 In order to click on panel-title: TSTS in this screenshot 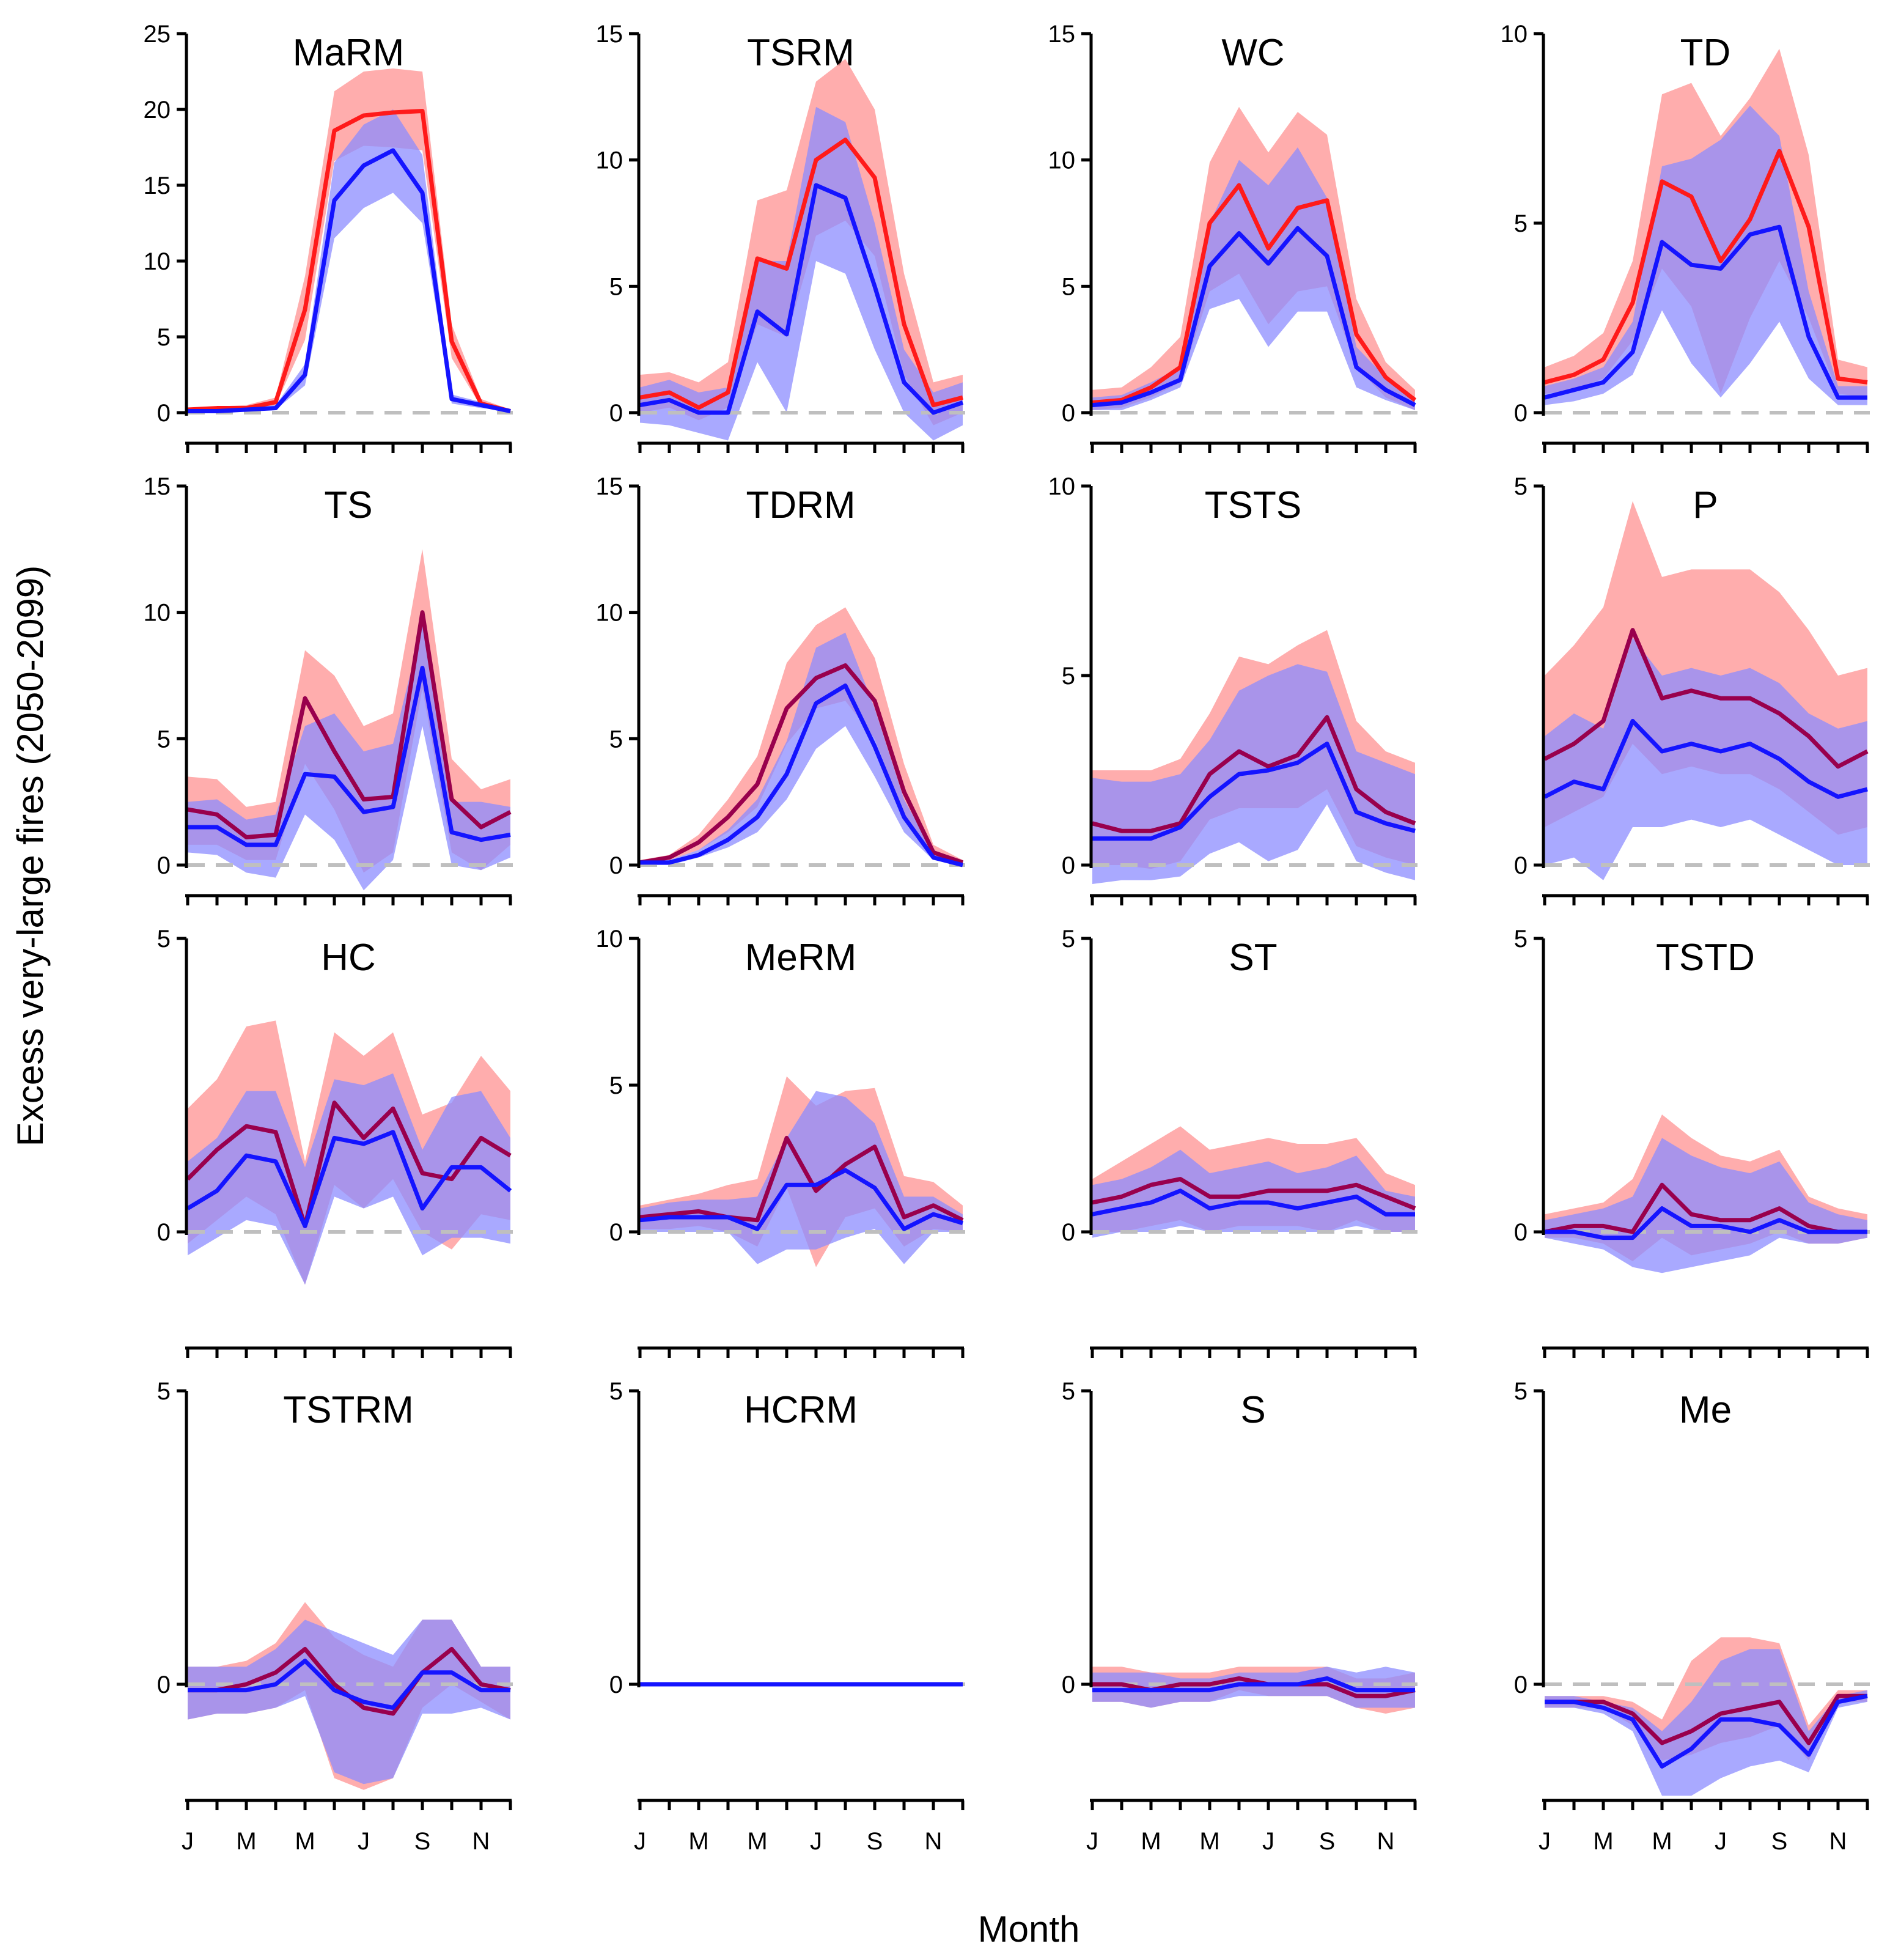, I will do `click(1253, 505)`.